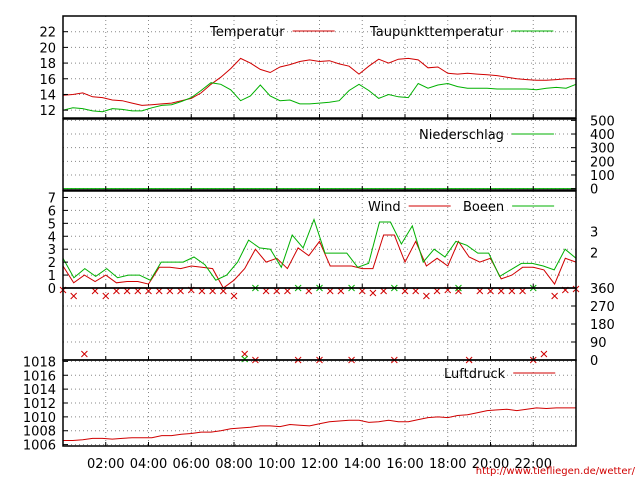  I want to click on y-tick-label: 300, so click(602, 149).